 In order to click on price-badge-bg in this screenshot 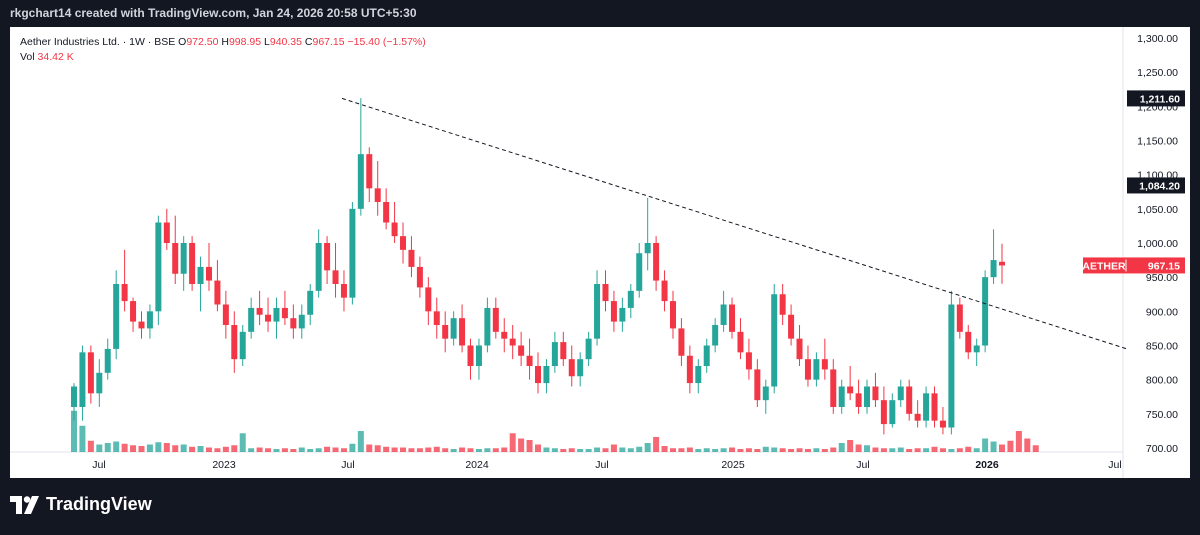, I will do `click(1156, 185)`.